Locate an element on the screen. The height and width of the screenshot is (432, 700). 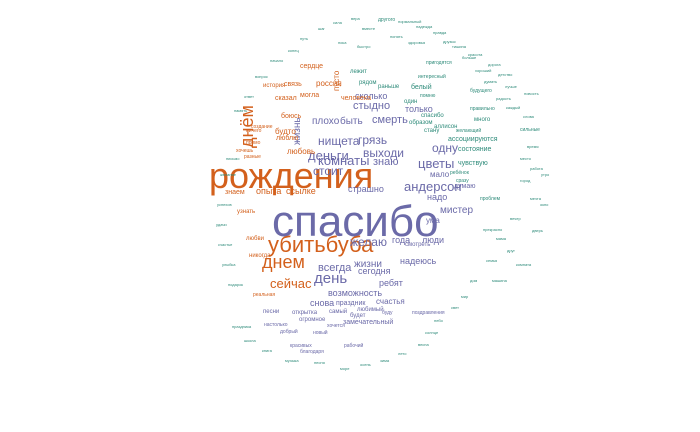
cloud-word: удачи is located at coordinates (221, 224).